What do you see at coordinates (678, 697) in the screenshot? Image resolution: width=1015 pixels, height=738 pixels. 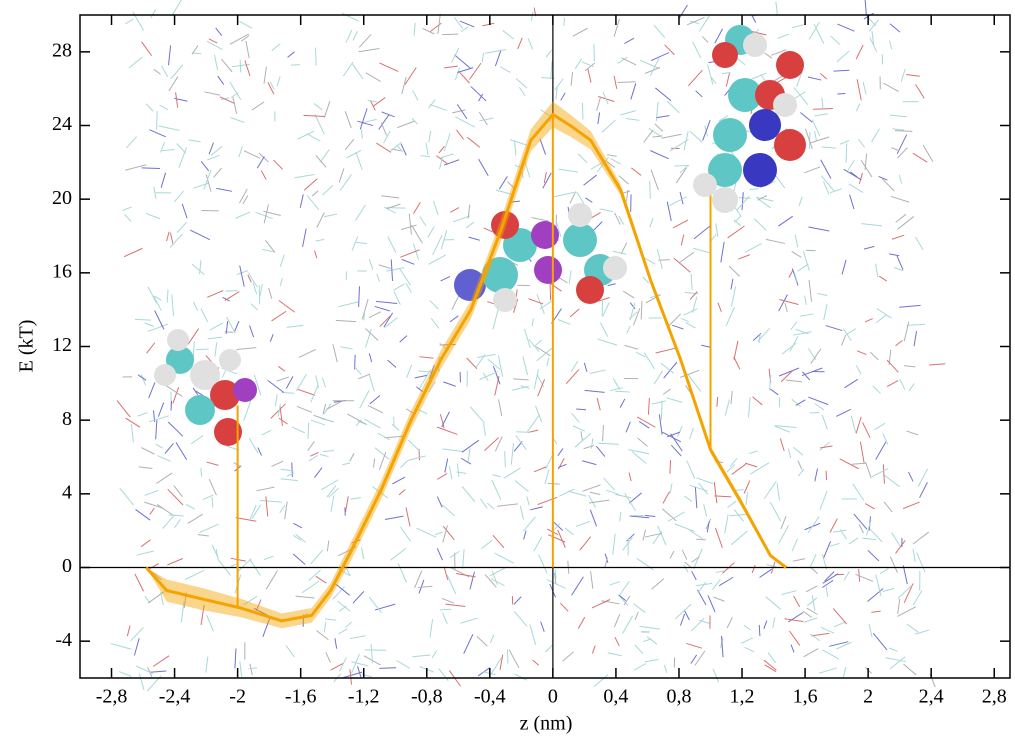 I see `x-tick-label: 0,8` at bounding box center [678, 697].